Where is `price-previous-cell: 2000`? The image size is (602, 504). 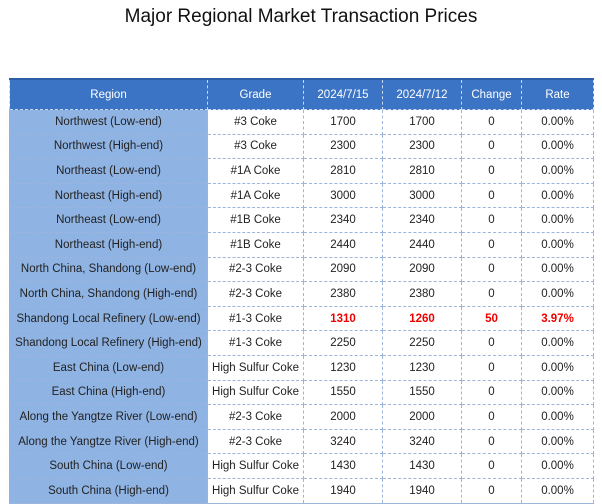 price-previous-cell: 2000 is located at coordinates (422, 417).